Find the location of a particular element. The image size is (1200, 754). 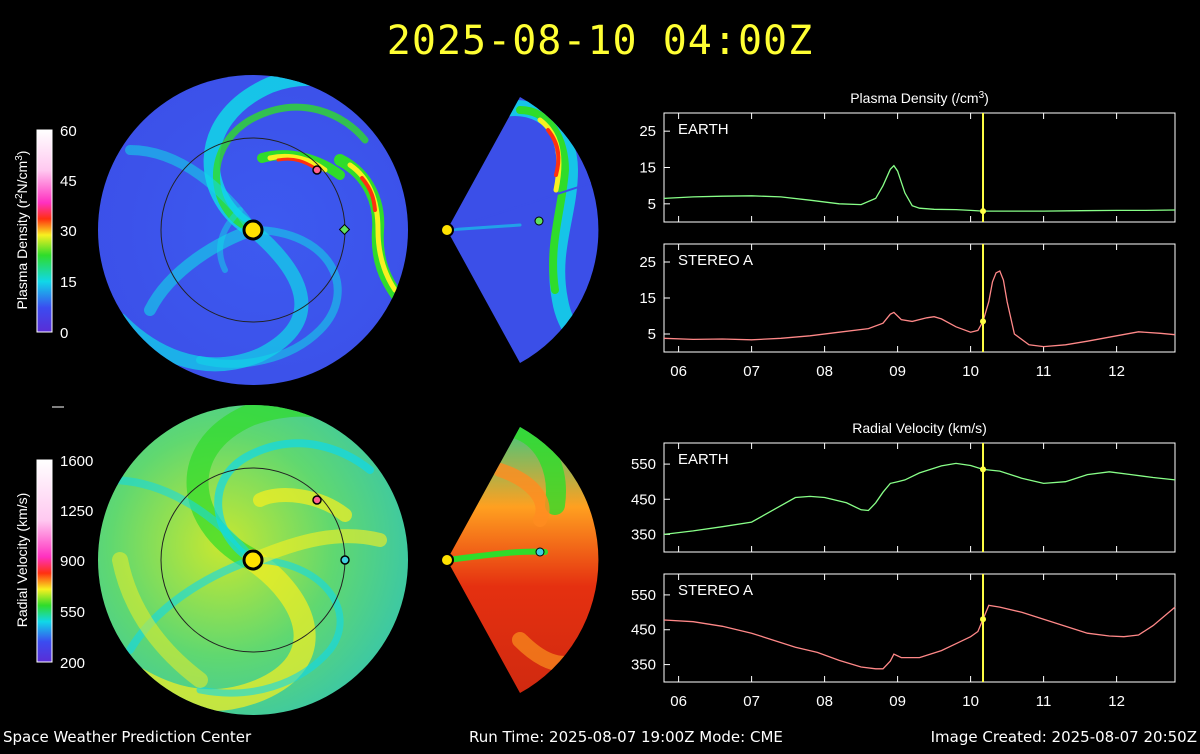

panel-stereo-a: 550 450 350 STEREO A is located at coordinates (903, 628).